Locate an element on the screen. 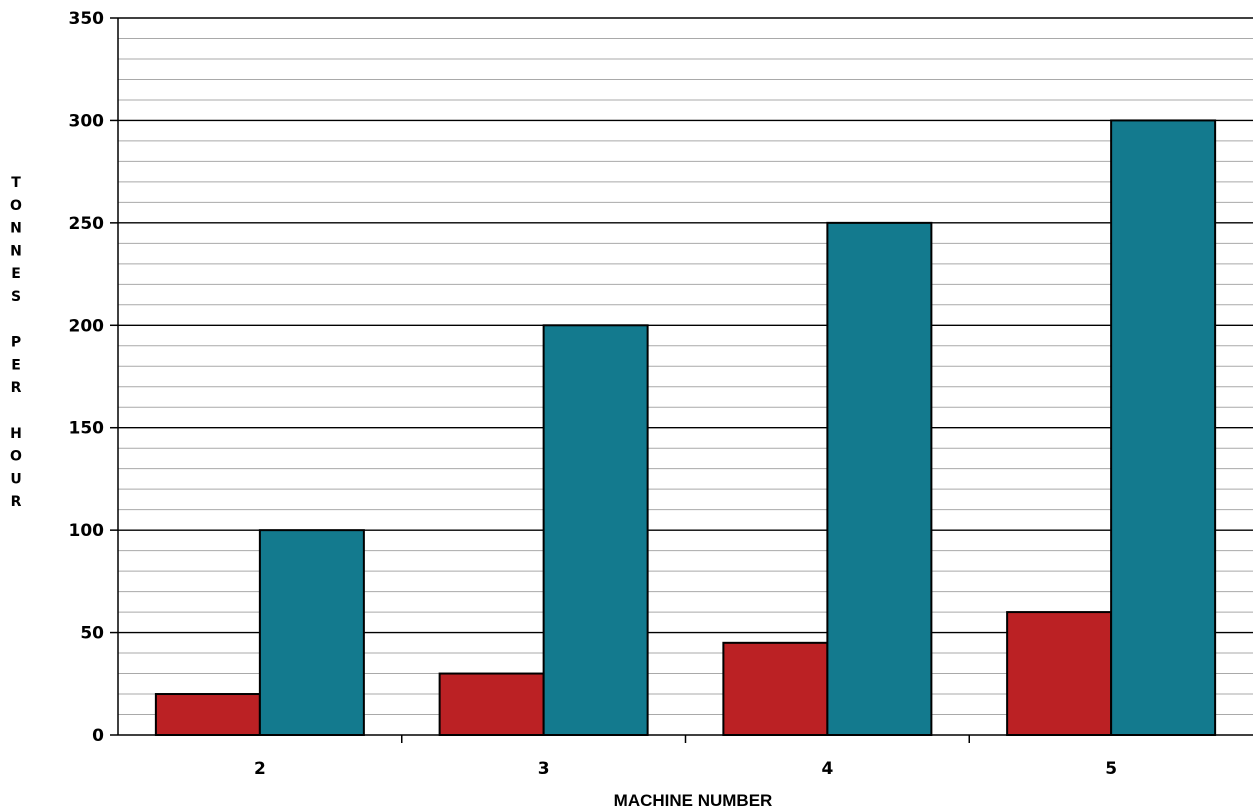  y-tick-label: 100 is located at coordinates (87, 531).